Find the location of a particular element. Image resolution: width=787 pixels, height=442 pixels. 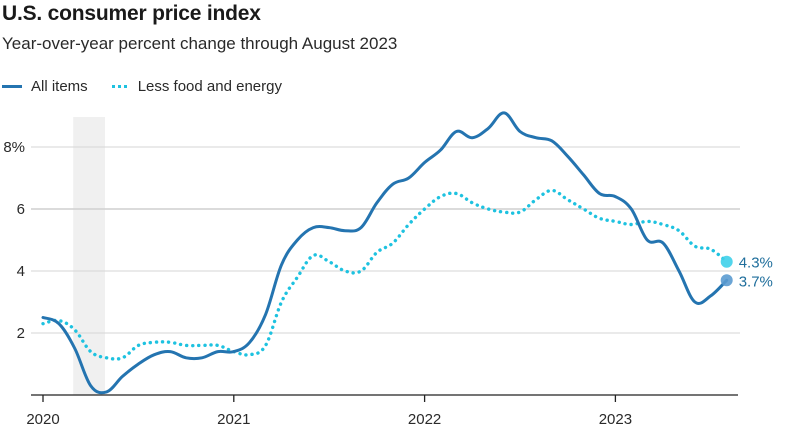

recession-band is located at coordinates (89, 256).